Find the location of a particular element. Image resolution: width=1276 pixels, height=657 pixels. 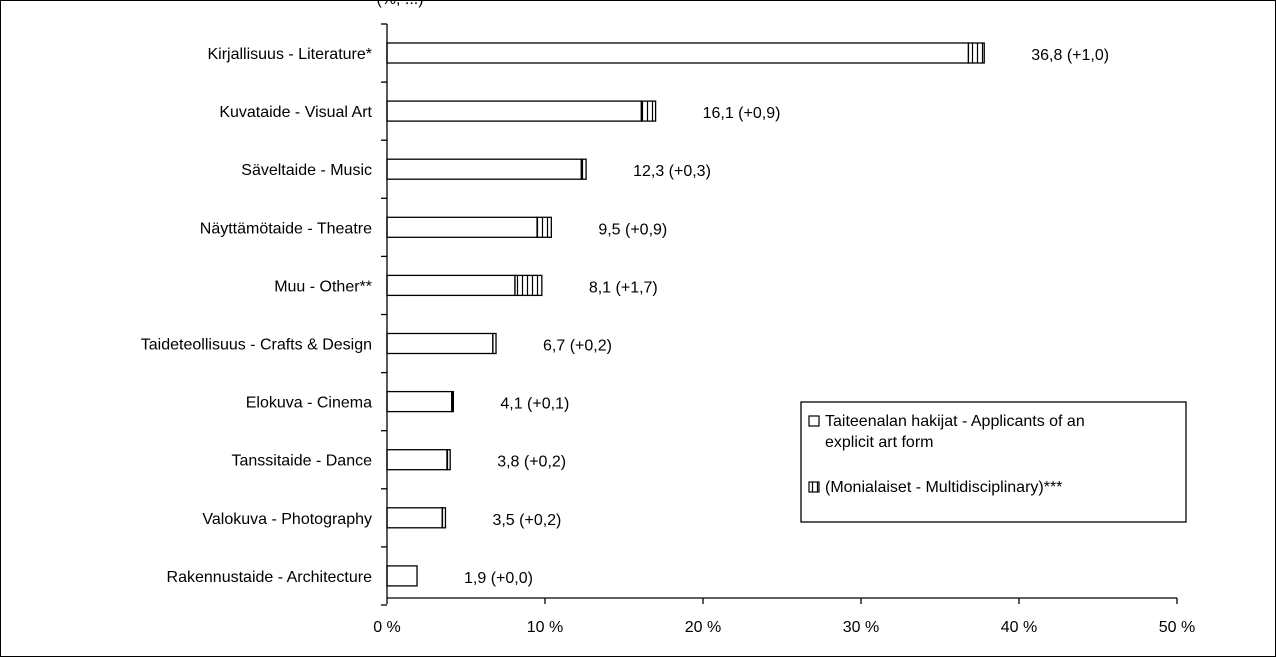

category-label-1: Kuvataide - Visual Art is located at coordinates (295, 112).